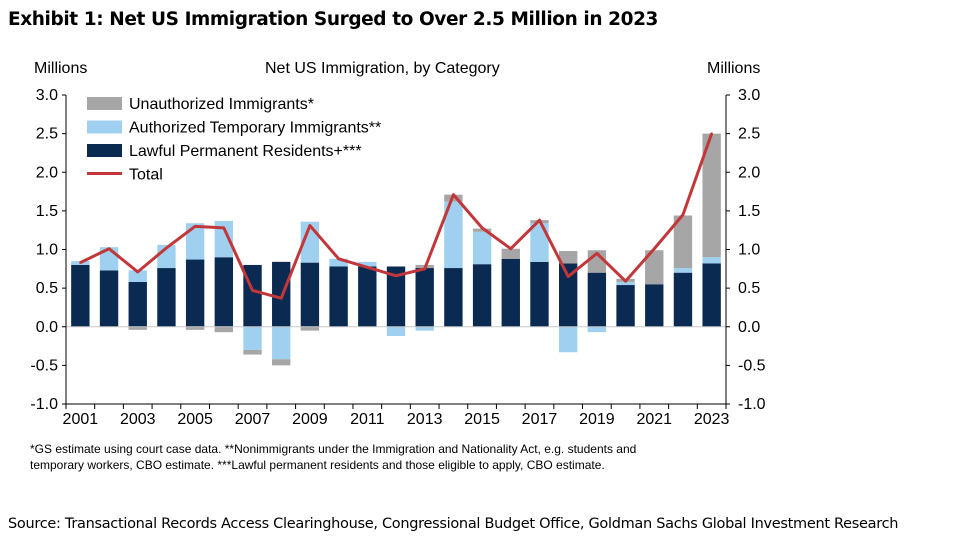 The width and height of the screenshot is (960, 539). I want to click on left-y-tick-label: -1.0, so click(44, 404).